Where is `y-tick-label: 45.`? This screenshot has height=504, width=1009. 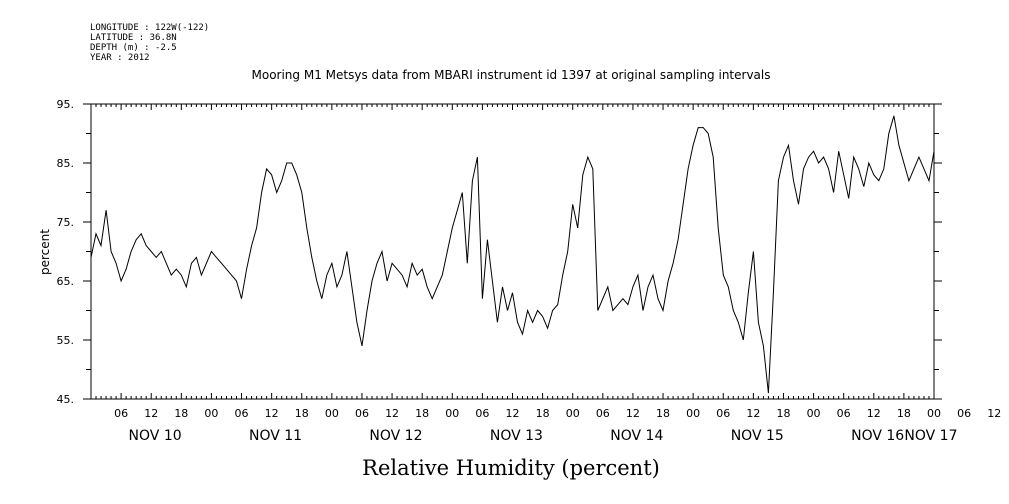
y-tick-label: 45. is located at coordinates (66, 399).